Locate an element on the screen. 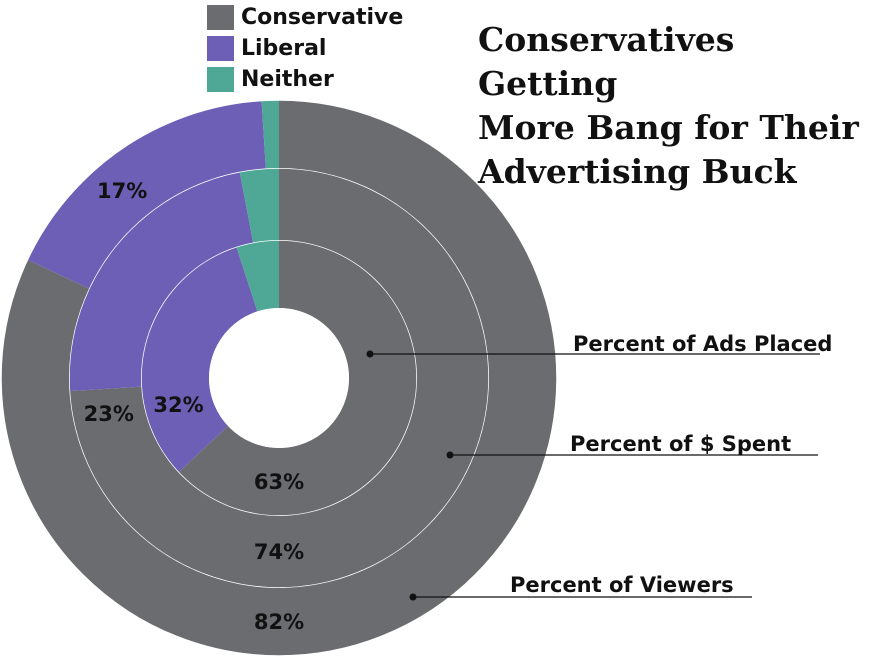 The width and height of the screenshot is (876, 657). legend: Conservative Liberal Neither is located at coordinates (305, 48).